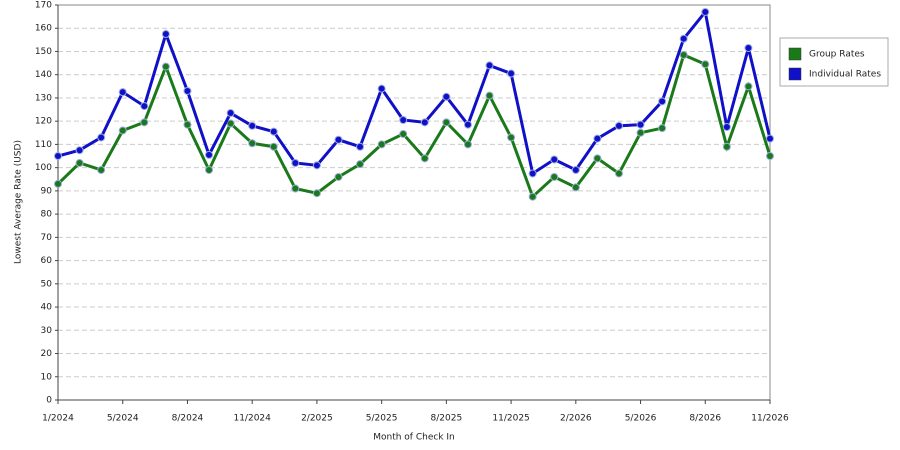  What do you see at coordinates (43, 122) in the screenshot?
I see `y-tick-label: 120` at bounding box center [43, 122].